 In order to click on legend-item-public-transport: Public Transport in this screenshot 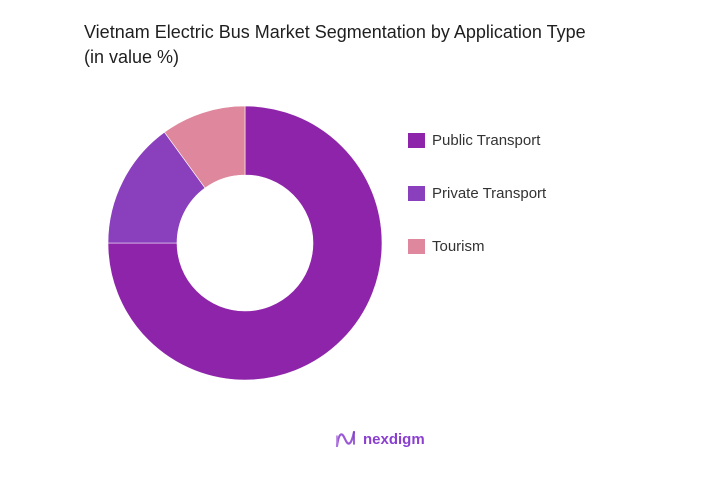, I will do `click(477, 140)`.